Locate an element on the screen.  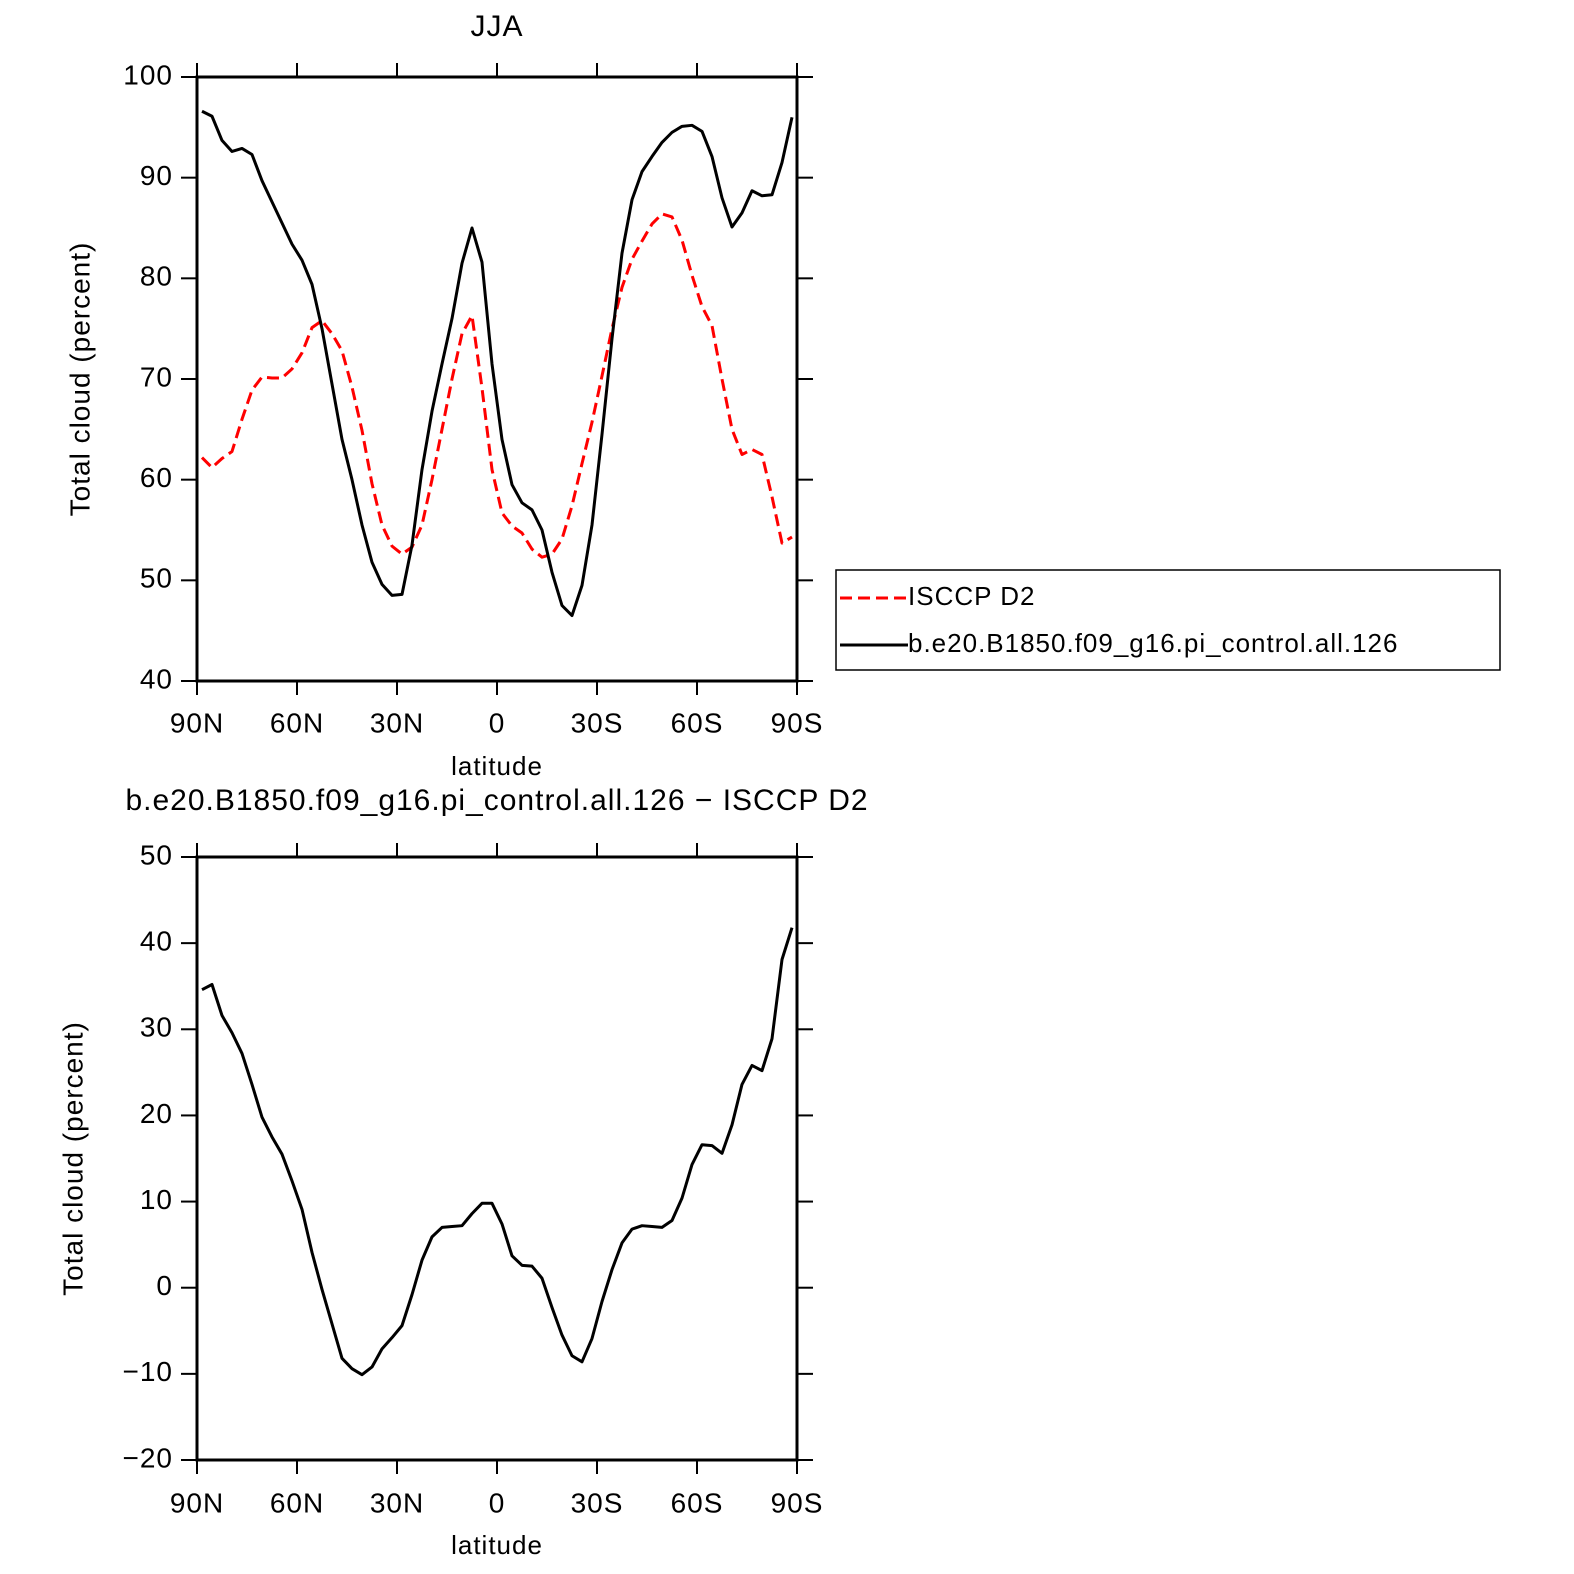
y-tick-label: 100 is located at coordinates (148, 74).